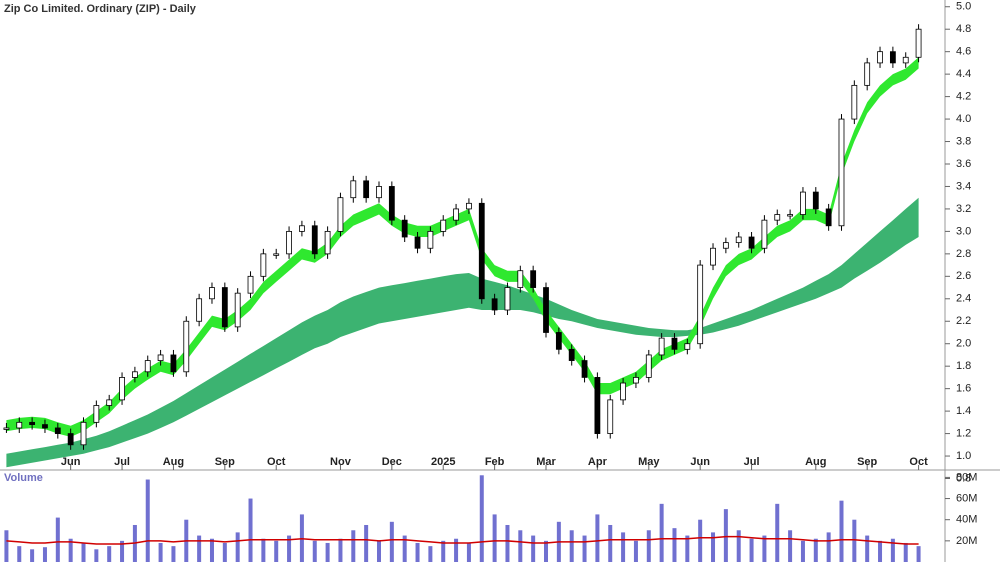  What do you see at coordinates (963, 119) in the screenshot?
I see `y-tick-label: 4.0` at bounding box center [963, 119].